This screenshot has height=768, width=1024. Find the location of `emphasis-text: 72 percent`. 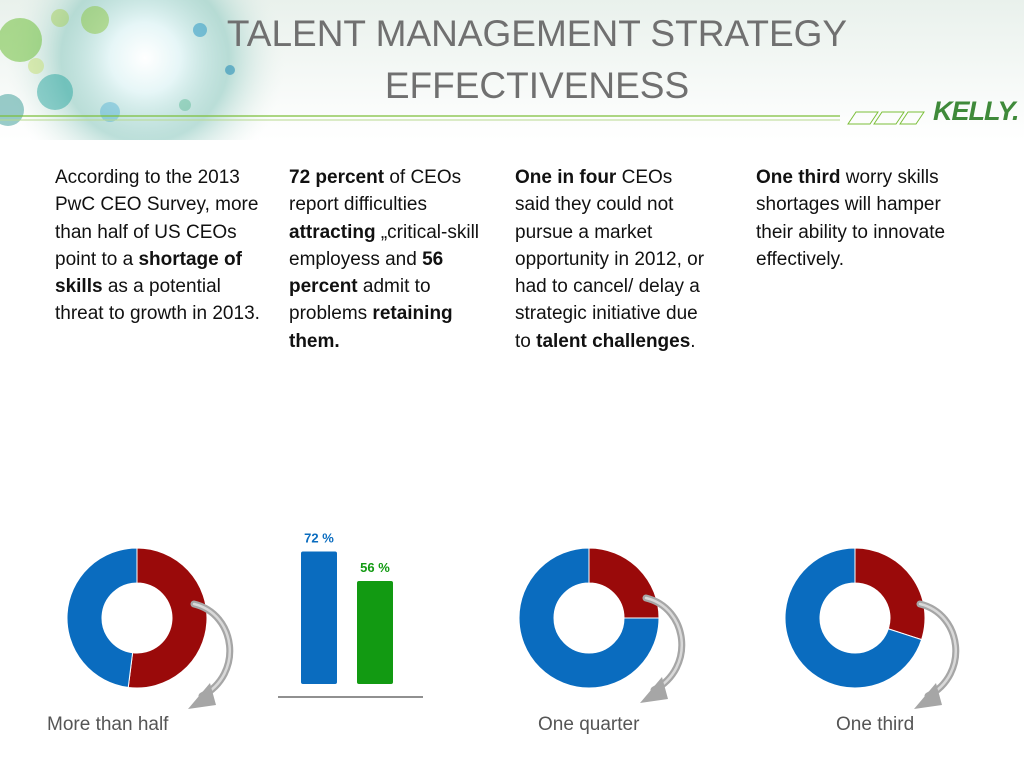

emphasis-text: 72 percent is located at coordinates (337, 177).